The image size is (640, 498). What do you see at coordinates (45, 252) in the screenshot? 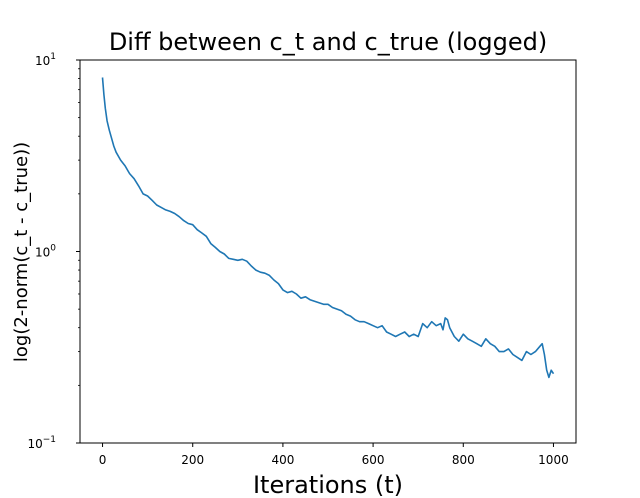
I see `y-tick-label: 10⁰` at bounding box center [45, 252].